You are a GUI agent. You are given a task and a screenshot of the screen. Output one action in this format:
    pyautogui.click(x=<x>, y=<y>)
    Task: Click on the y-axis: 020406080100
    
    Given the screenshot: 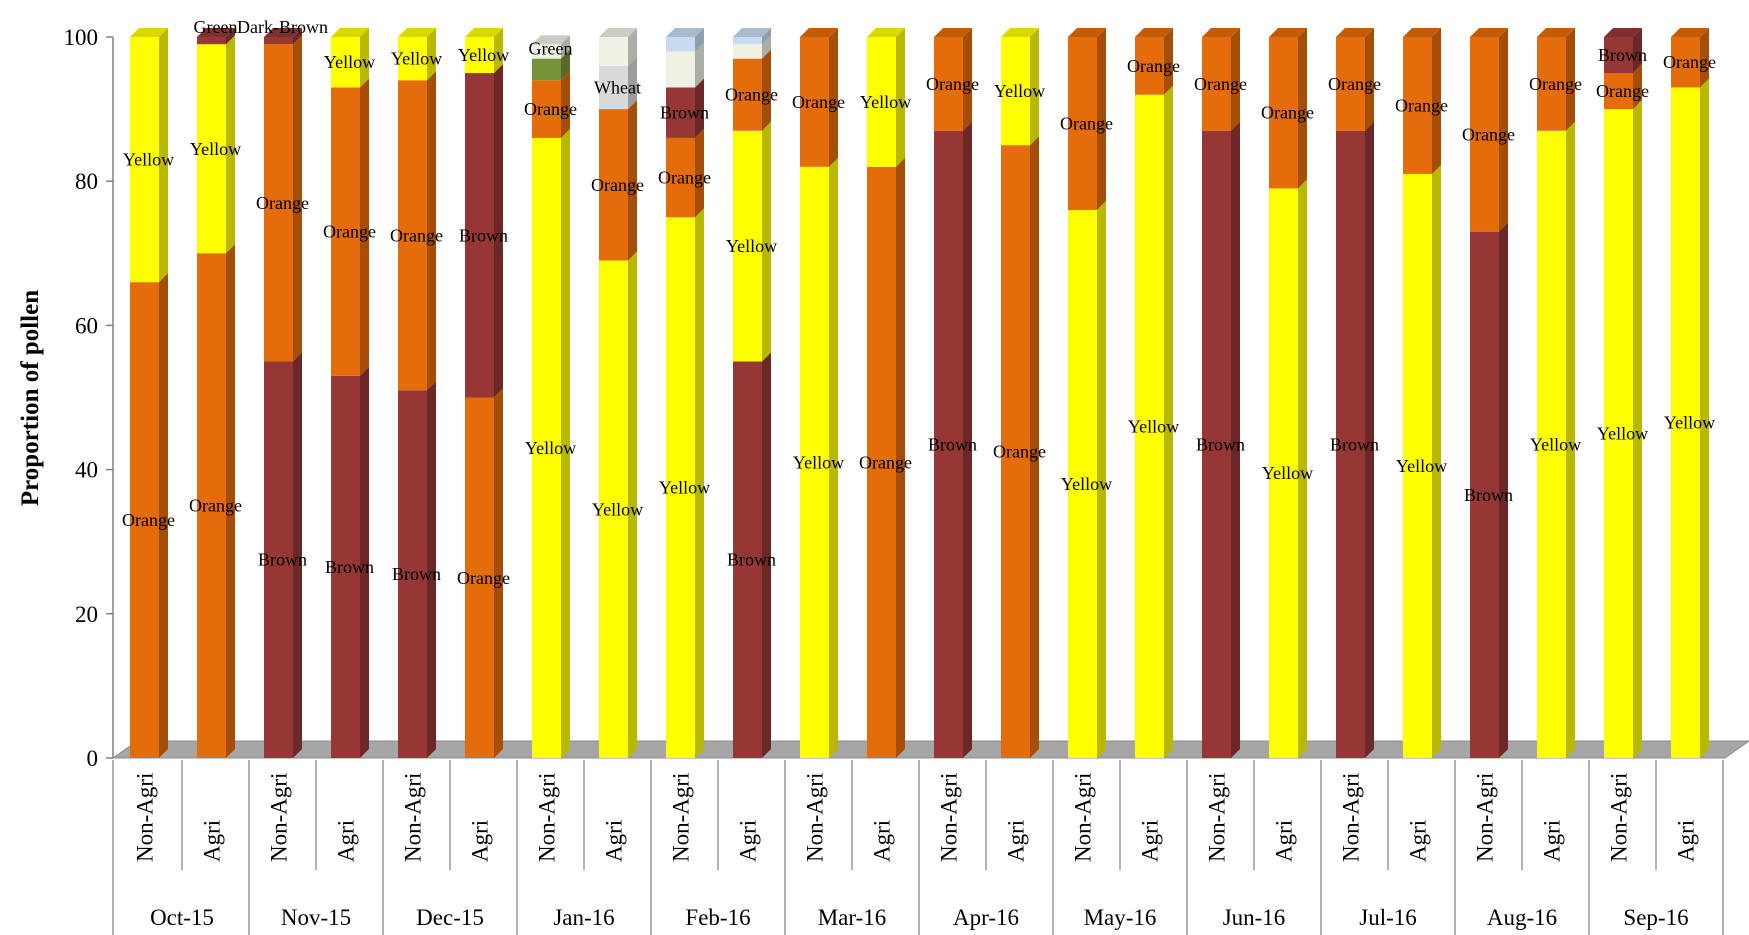 What is the action you would take?
    pyautogui.click(x=89, y=398)
    